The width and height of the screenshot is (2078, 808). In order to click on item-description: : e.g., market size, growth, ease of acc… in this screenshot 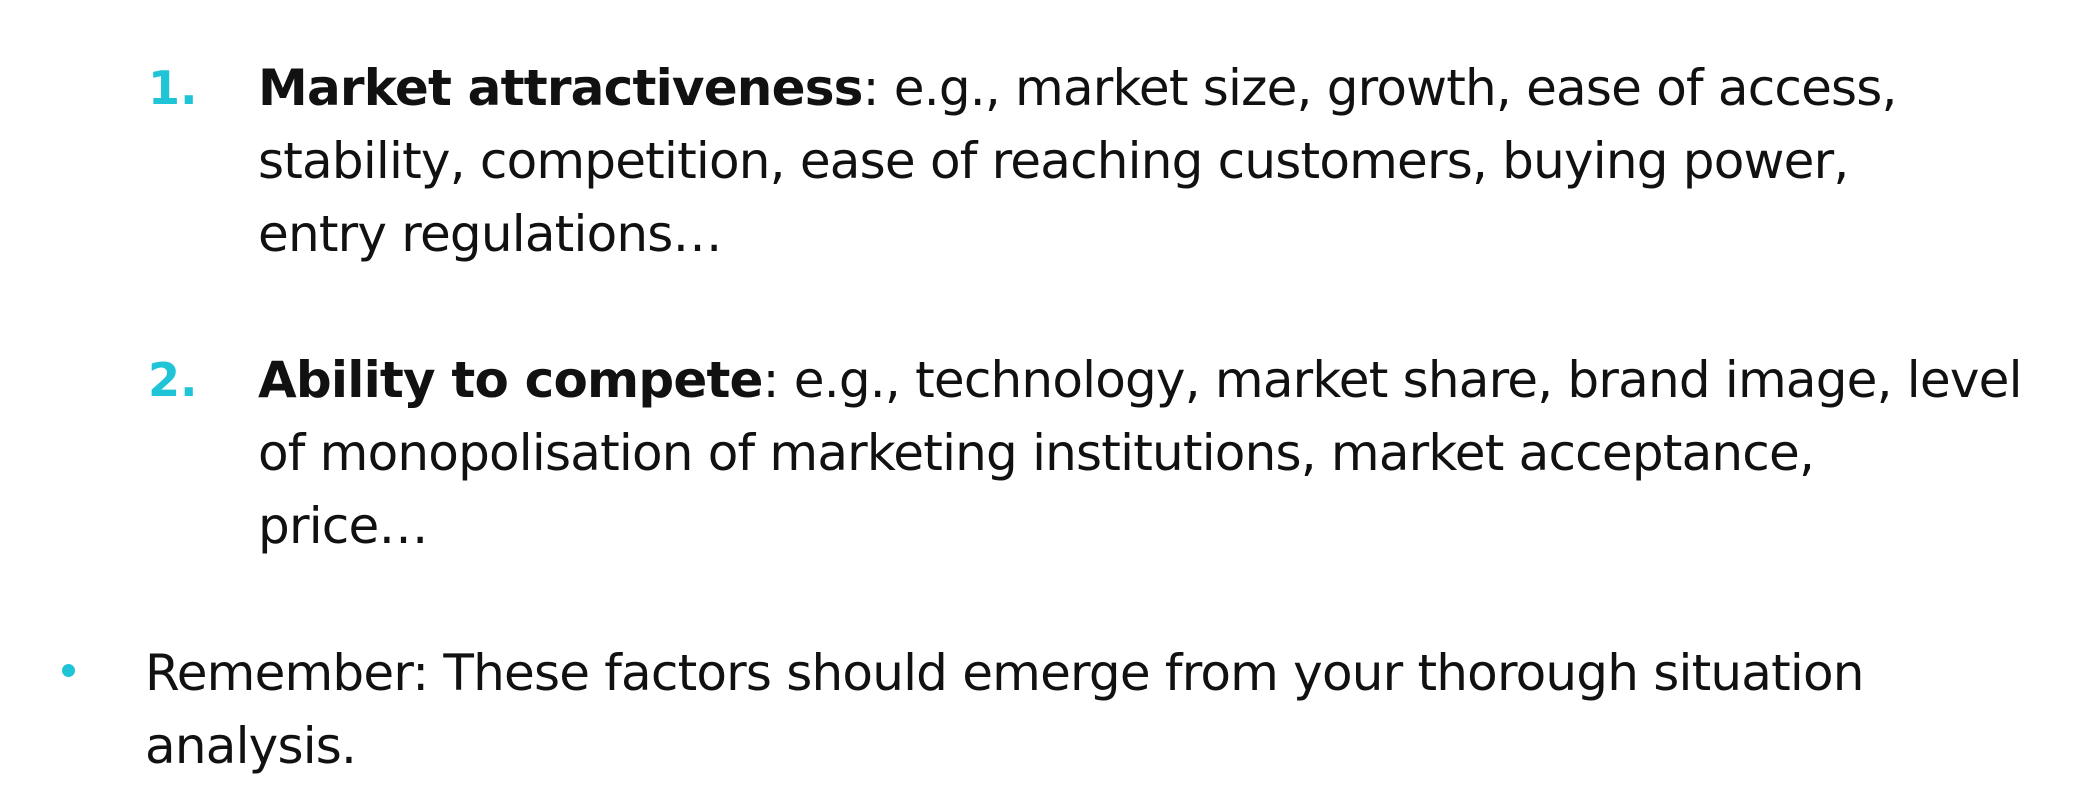, I will do `click(1380, 88)`.